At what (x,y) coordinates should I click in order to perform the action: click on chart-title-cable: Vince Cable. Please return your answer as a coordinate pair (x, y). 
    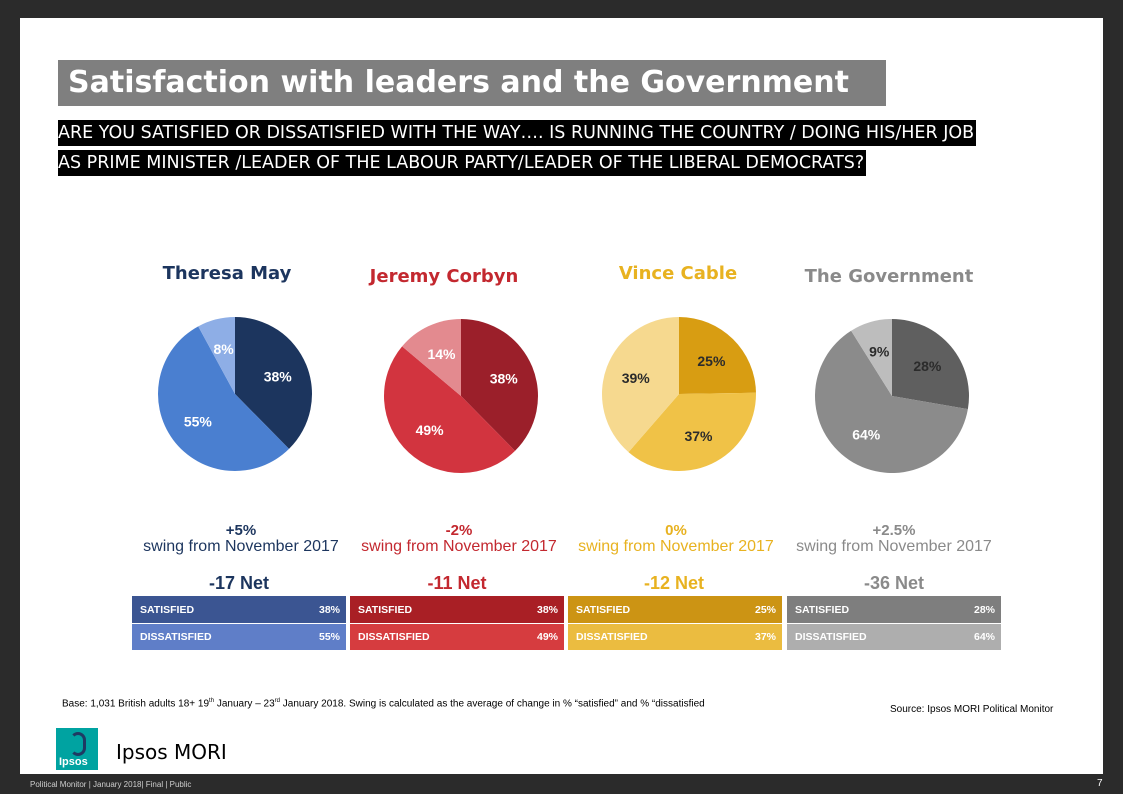
    Looking at the image, I should click on (678, 273).